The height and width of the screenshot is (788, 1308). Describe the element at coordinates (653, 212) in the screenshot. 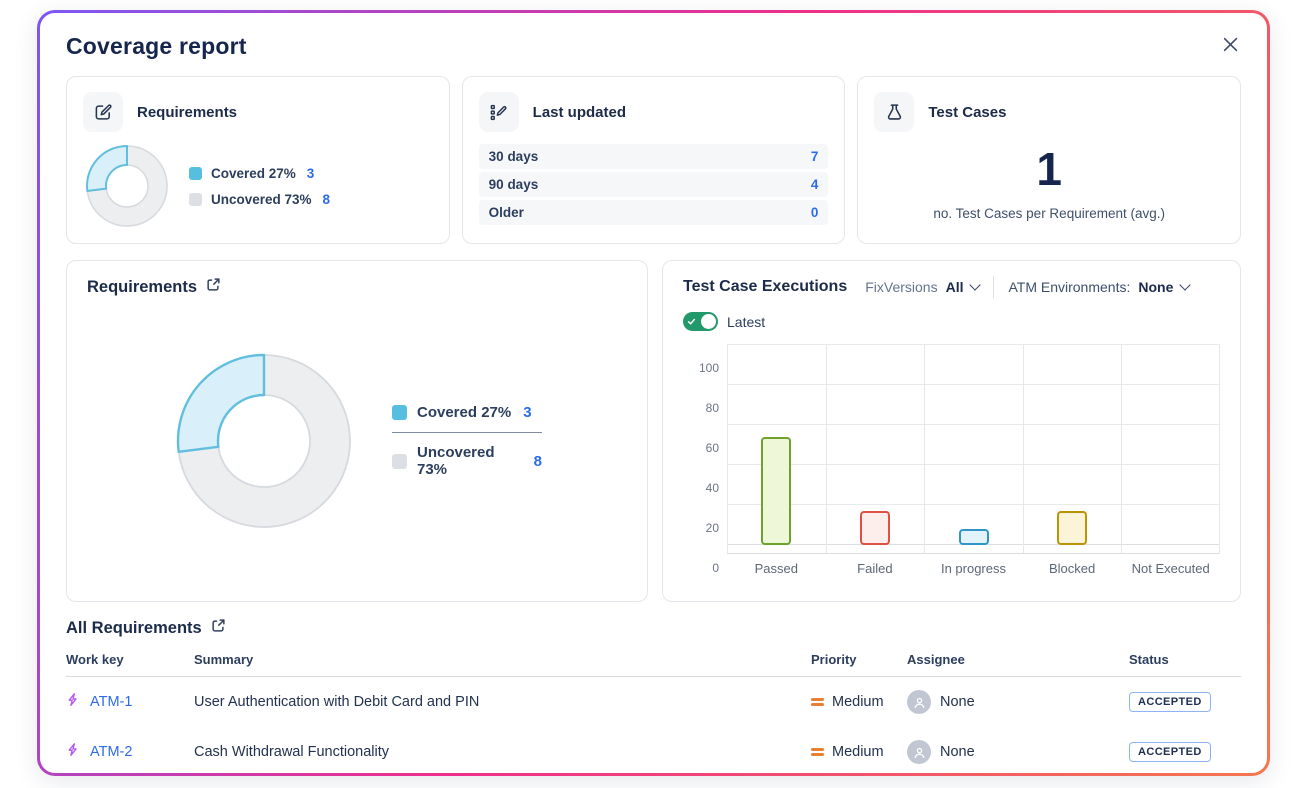

I see `list-item: Older 0` at that location.